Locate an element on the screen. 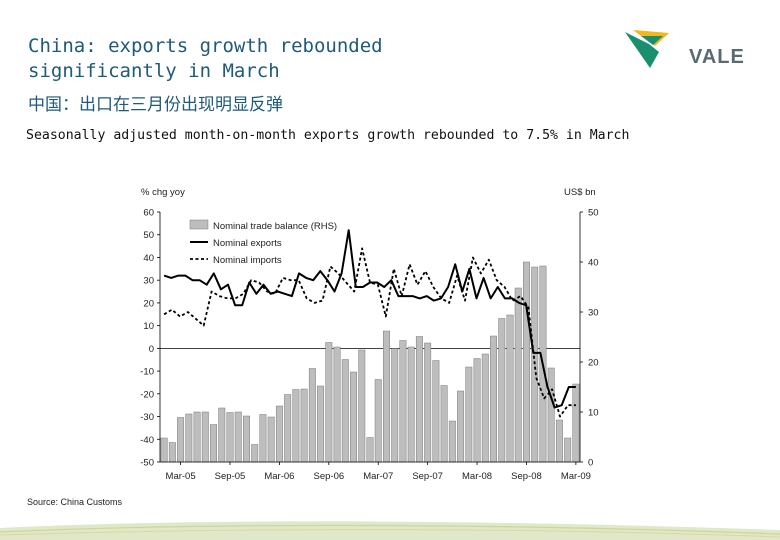  right-tick-label: 10 is located at coordinates (593, 413).